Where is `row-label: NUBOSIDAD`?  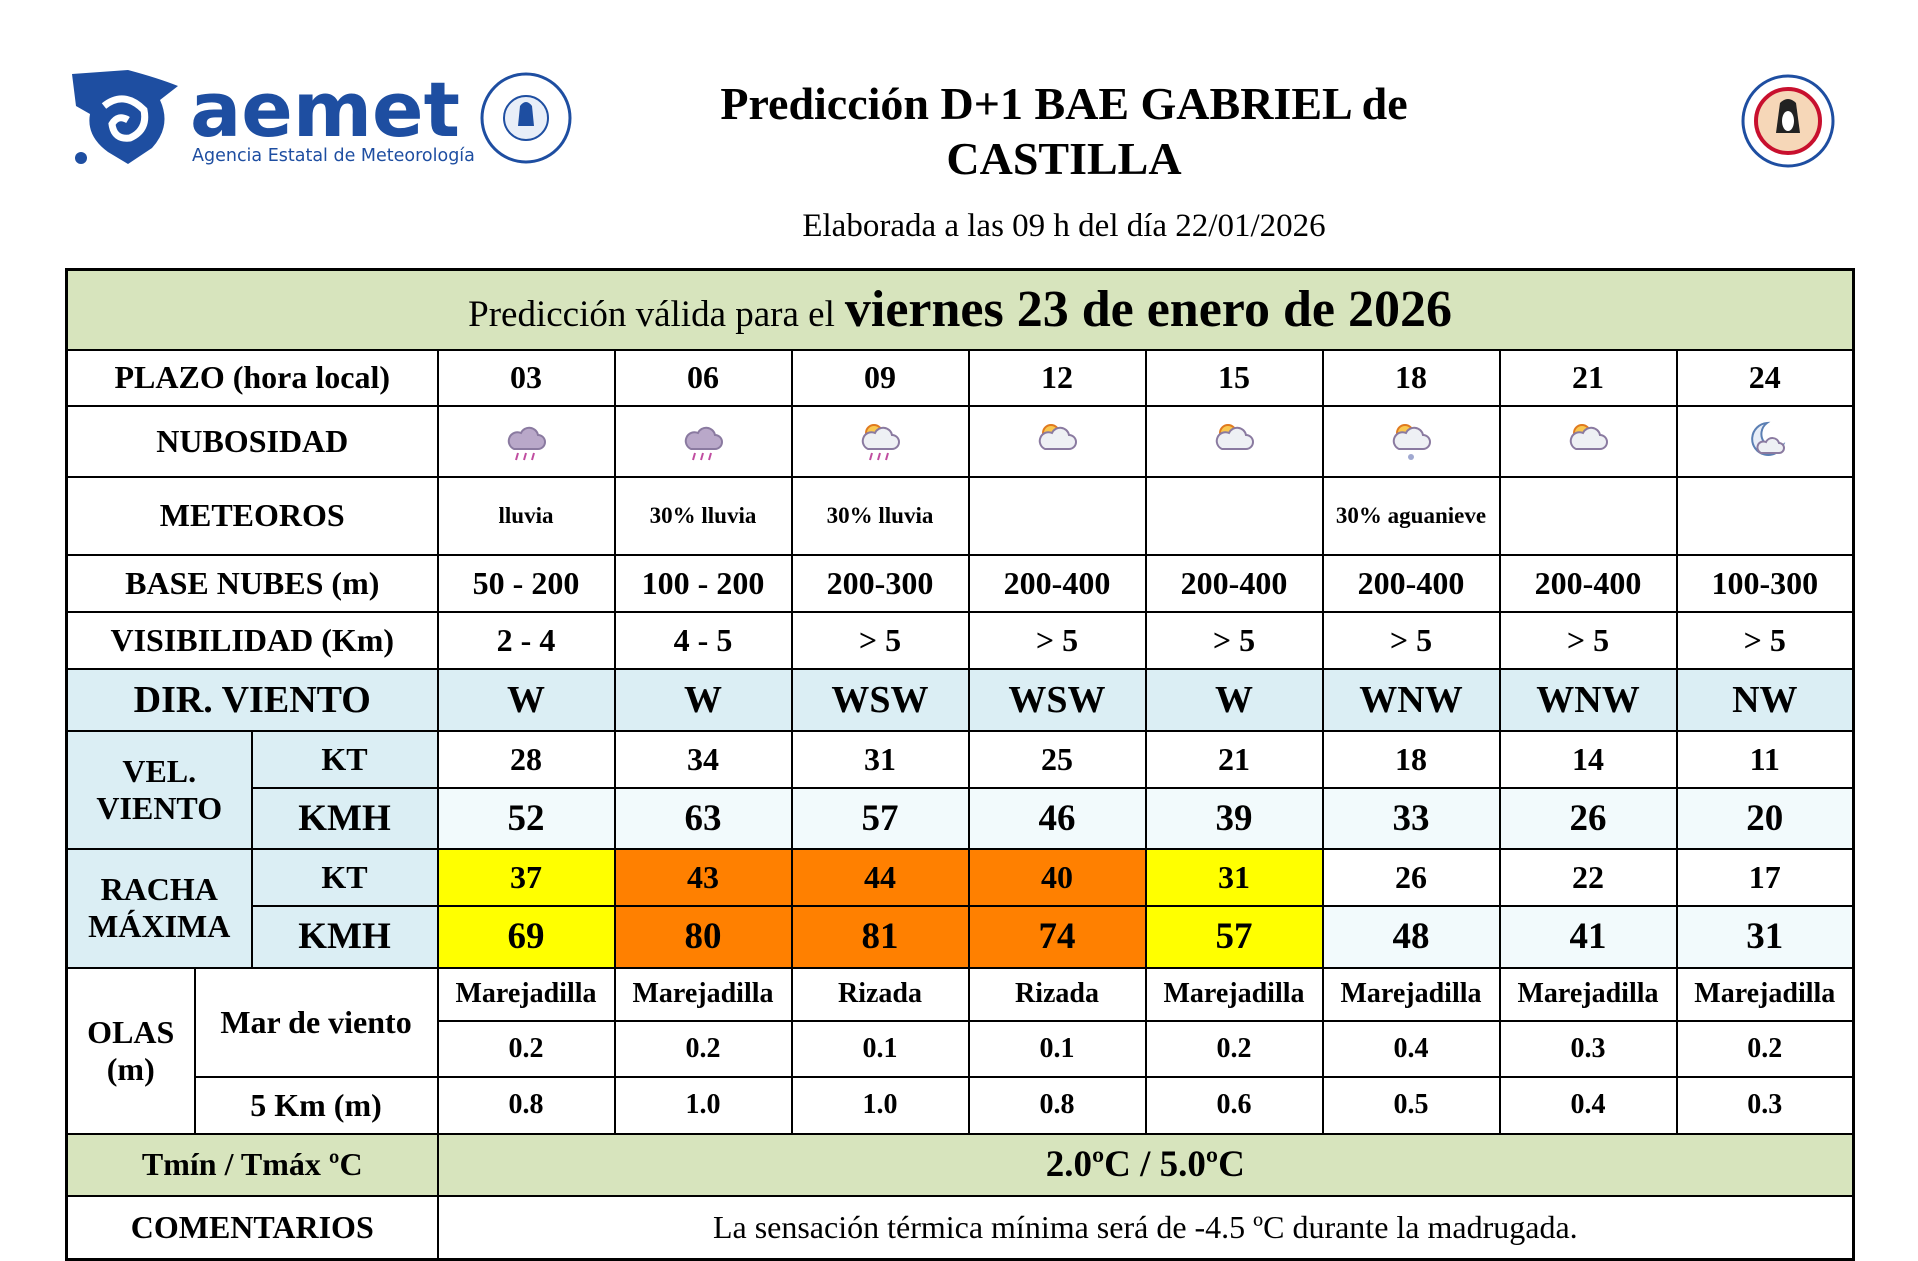
row-label: NUBOSIDAD is located at coordinates (252, 441).